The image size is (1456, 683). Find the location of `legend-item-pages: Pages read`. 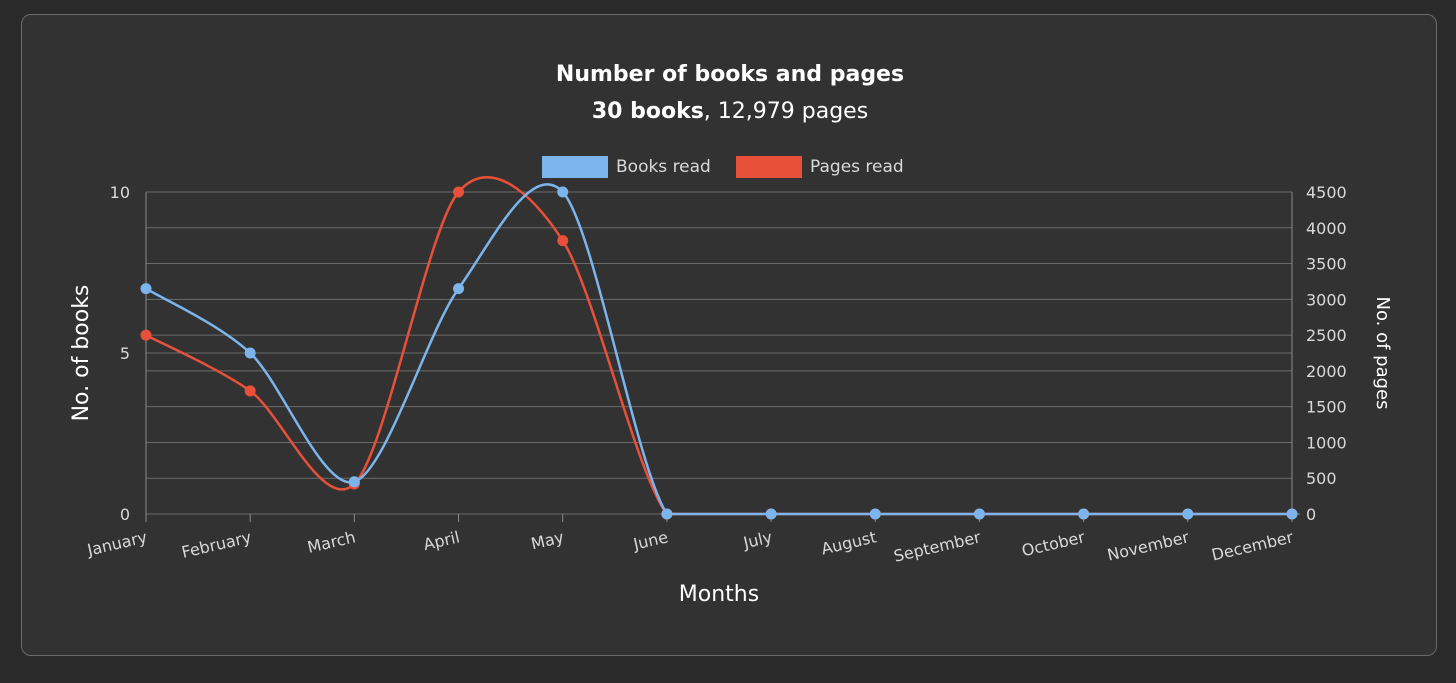

legend-item-pages: Pages read is located at coordinates (820, 167).